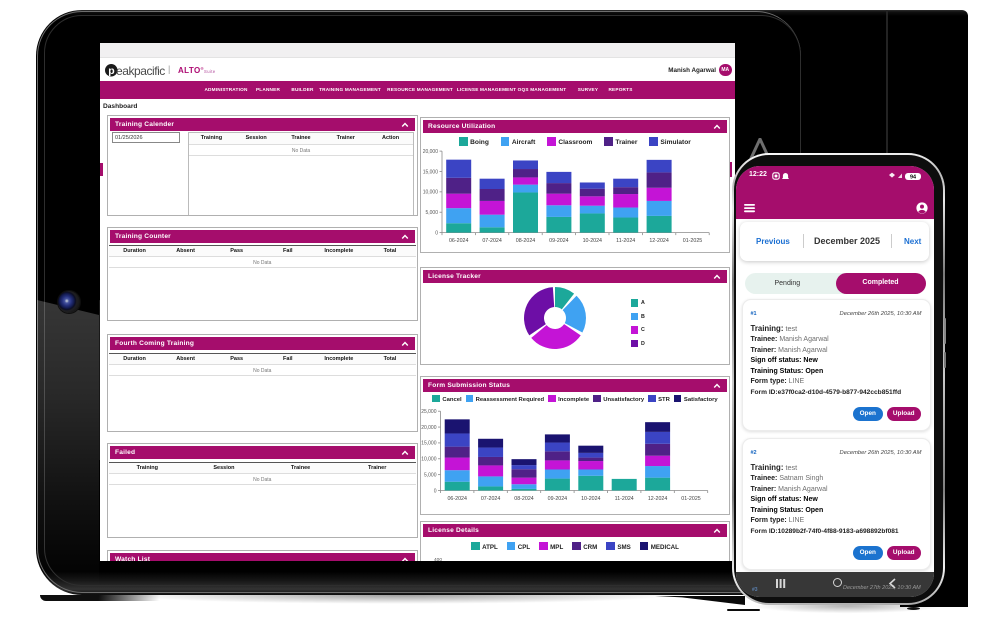 The width and height of the screenshot is (1005, 621). I want to click on svg-text: 25,000, so click(429, 412).